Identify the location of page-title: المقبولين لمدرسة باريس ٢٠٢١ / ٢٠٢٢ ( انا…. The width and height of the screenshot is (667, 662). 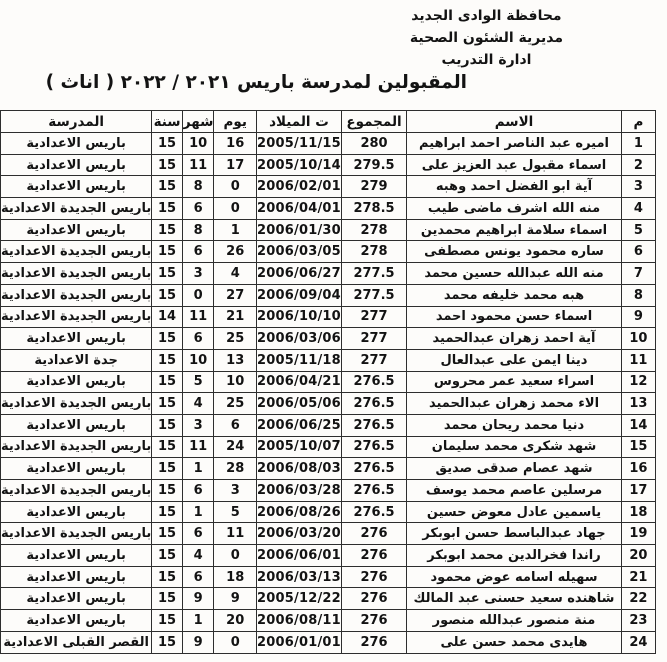
(256, 82).